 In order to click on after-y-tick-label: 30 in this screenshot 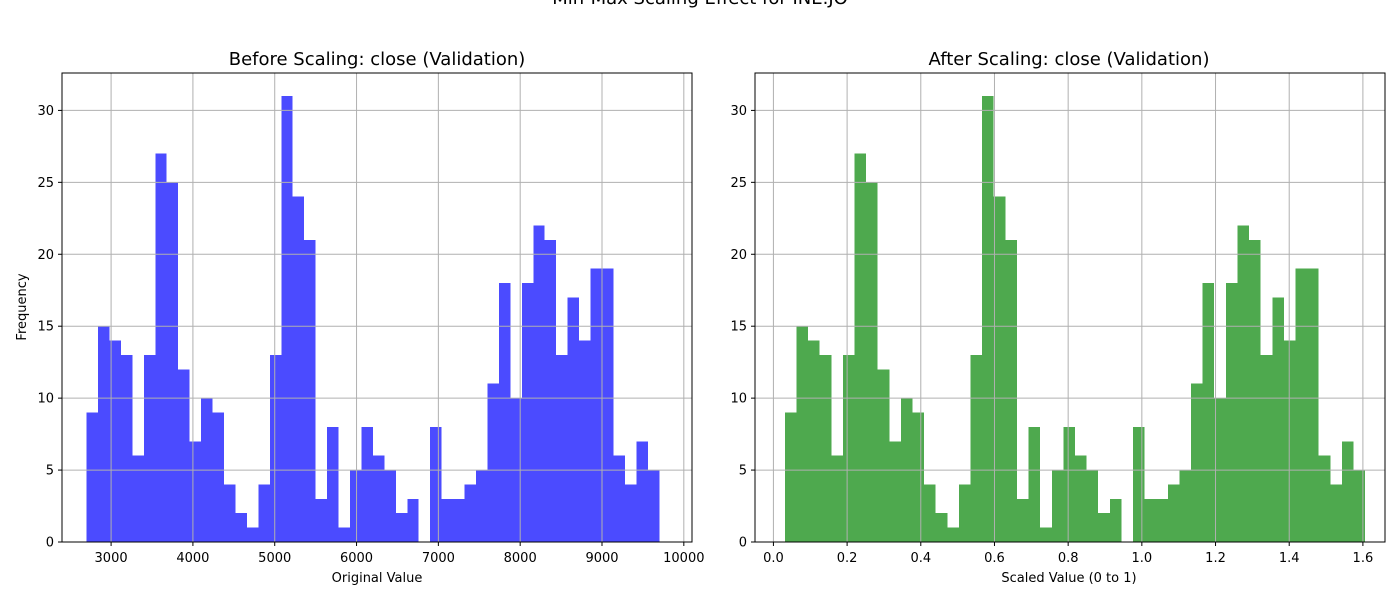, I will do `click(738, 111)`.